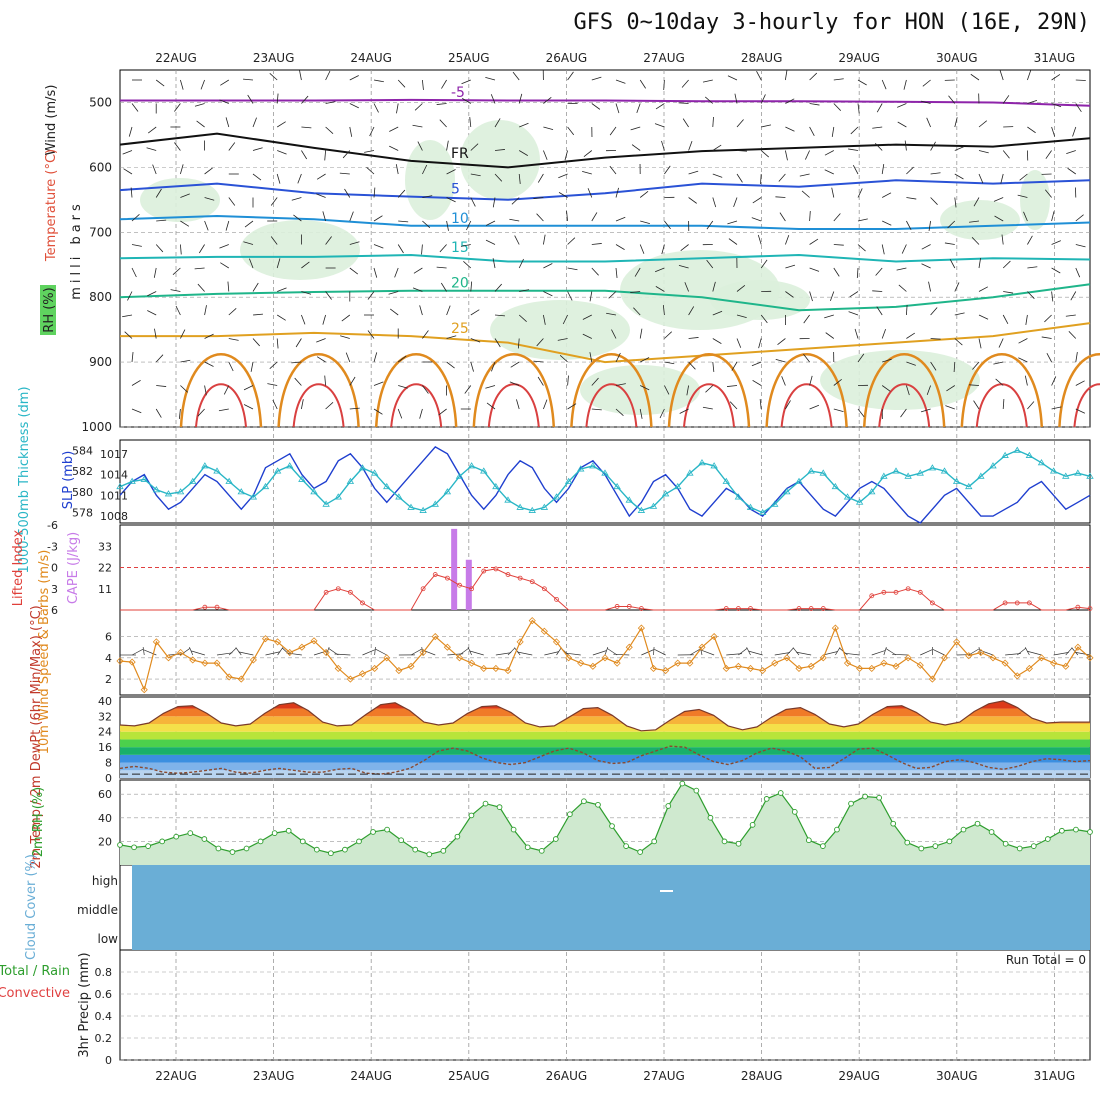  What do you see at coordinates (51, 205) in the screenshot?
I see `upper-air-temp-label: Temperature (°C)` at bounding box center [51, 205].